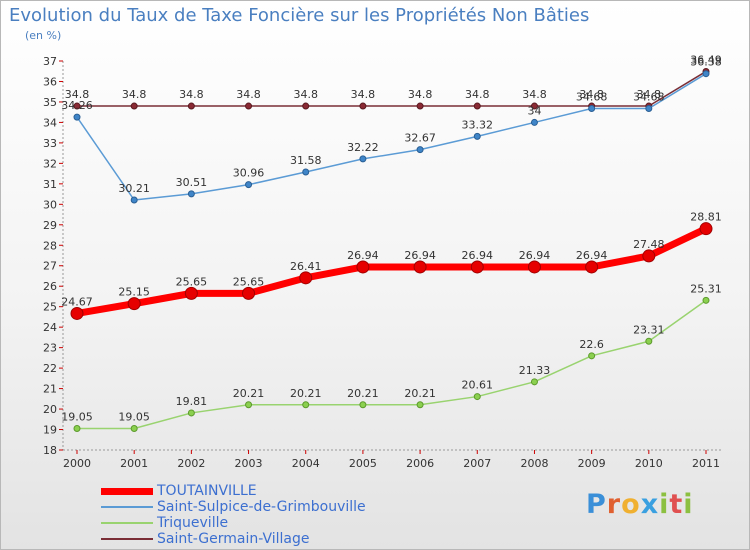 This screenshot has height=550, width=750. What do you see at coordinates (191, 463) in the screenshot?
I see `x-tick-label: 2002` at bounding box center [191, 463].